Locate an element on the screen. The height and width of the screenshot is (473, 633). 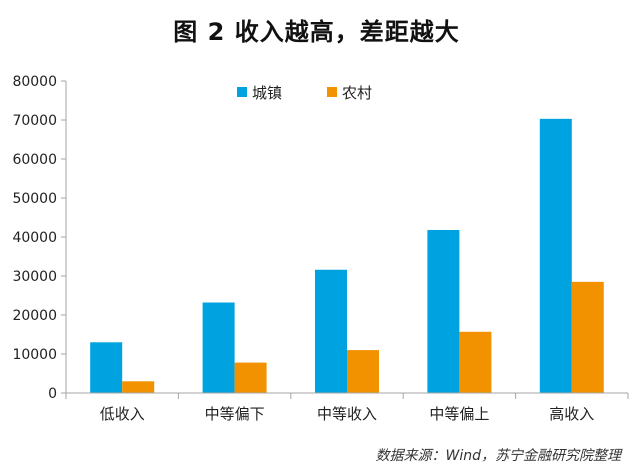
x-axis-labels: 低收入 中等偏下 中等收入 中等偏上 高收入 is located at coordinates (347, 414).